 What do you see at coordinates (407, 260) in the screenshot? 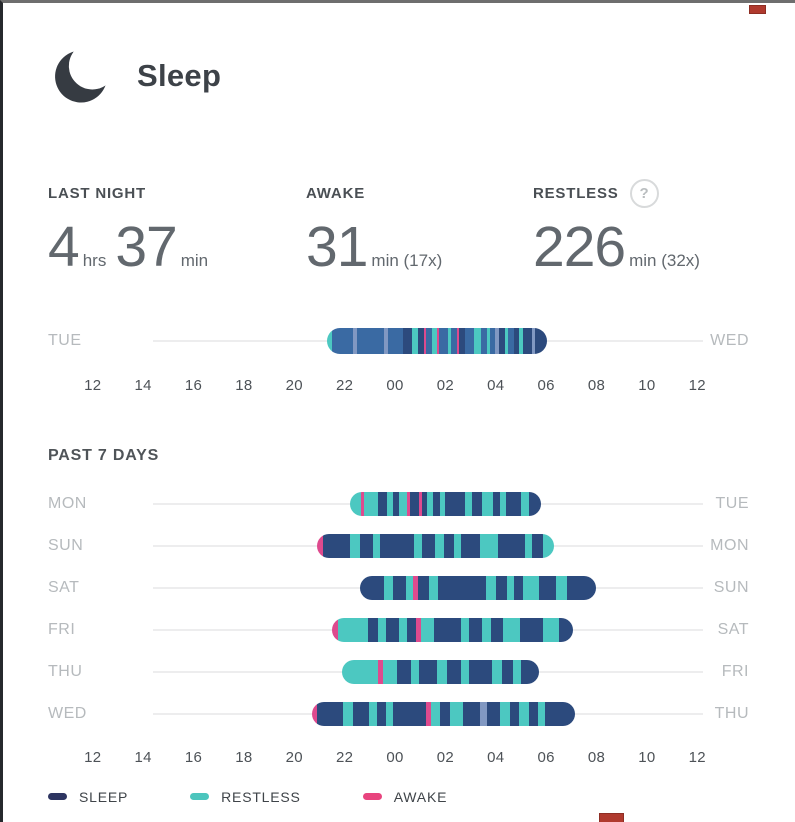
I see `awake-unit: min (17x)` at bounding box center [407, 260].